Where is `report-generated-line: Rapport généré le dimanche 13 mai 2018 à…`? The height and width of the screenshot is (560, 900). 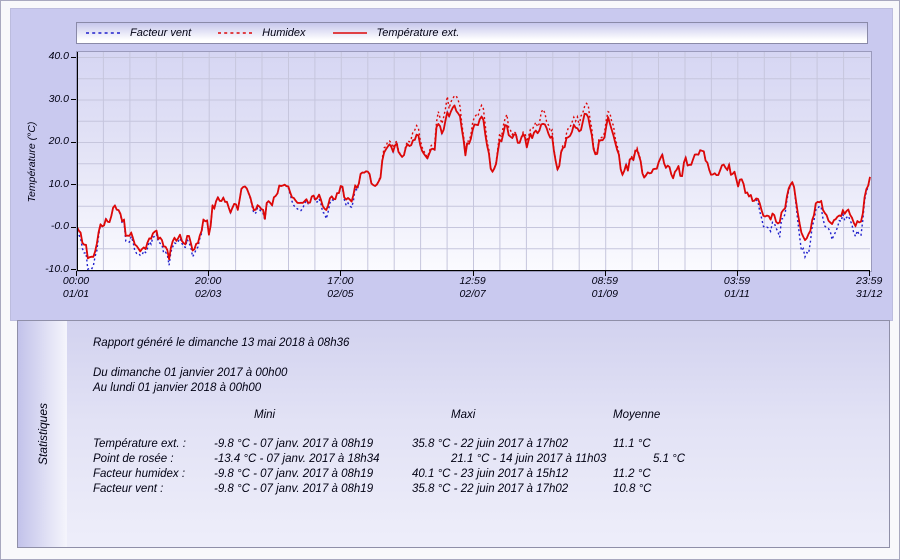 report-generated-line: Rapport généré le dimanche 13 mai 2018 à… is located at coordinates (221, 343).